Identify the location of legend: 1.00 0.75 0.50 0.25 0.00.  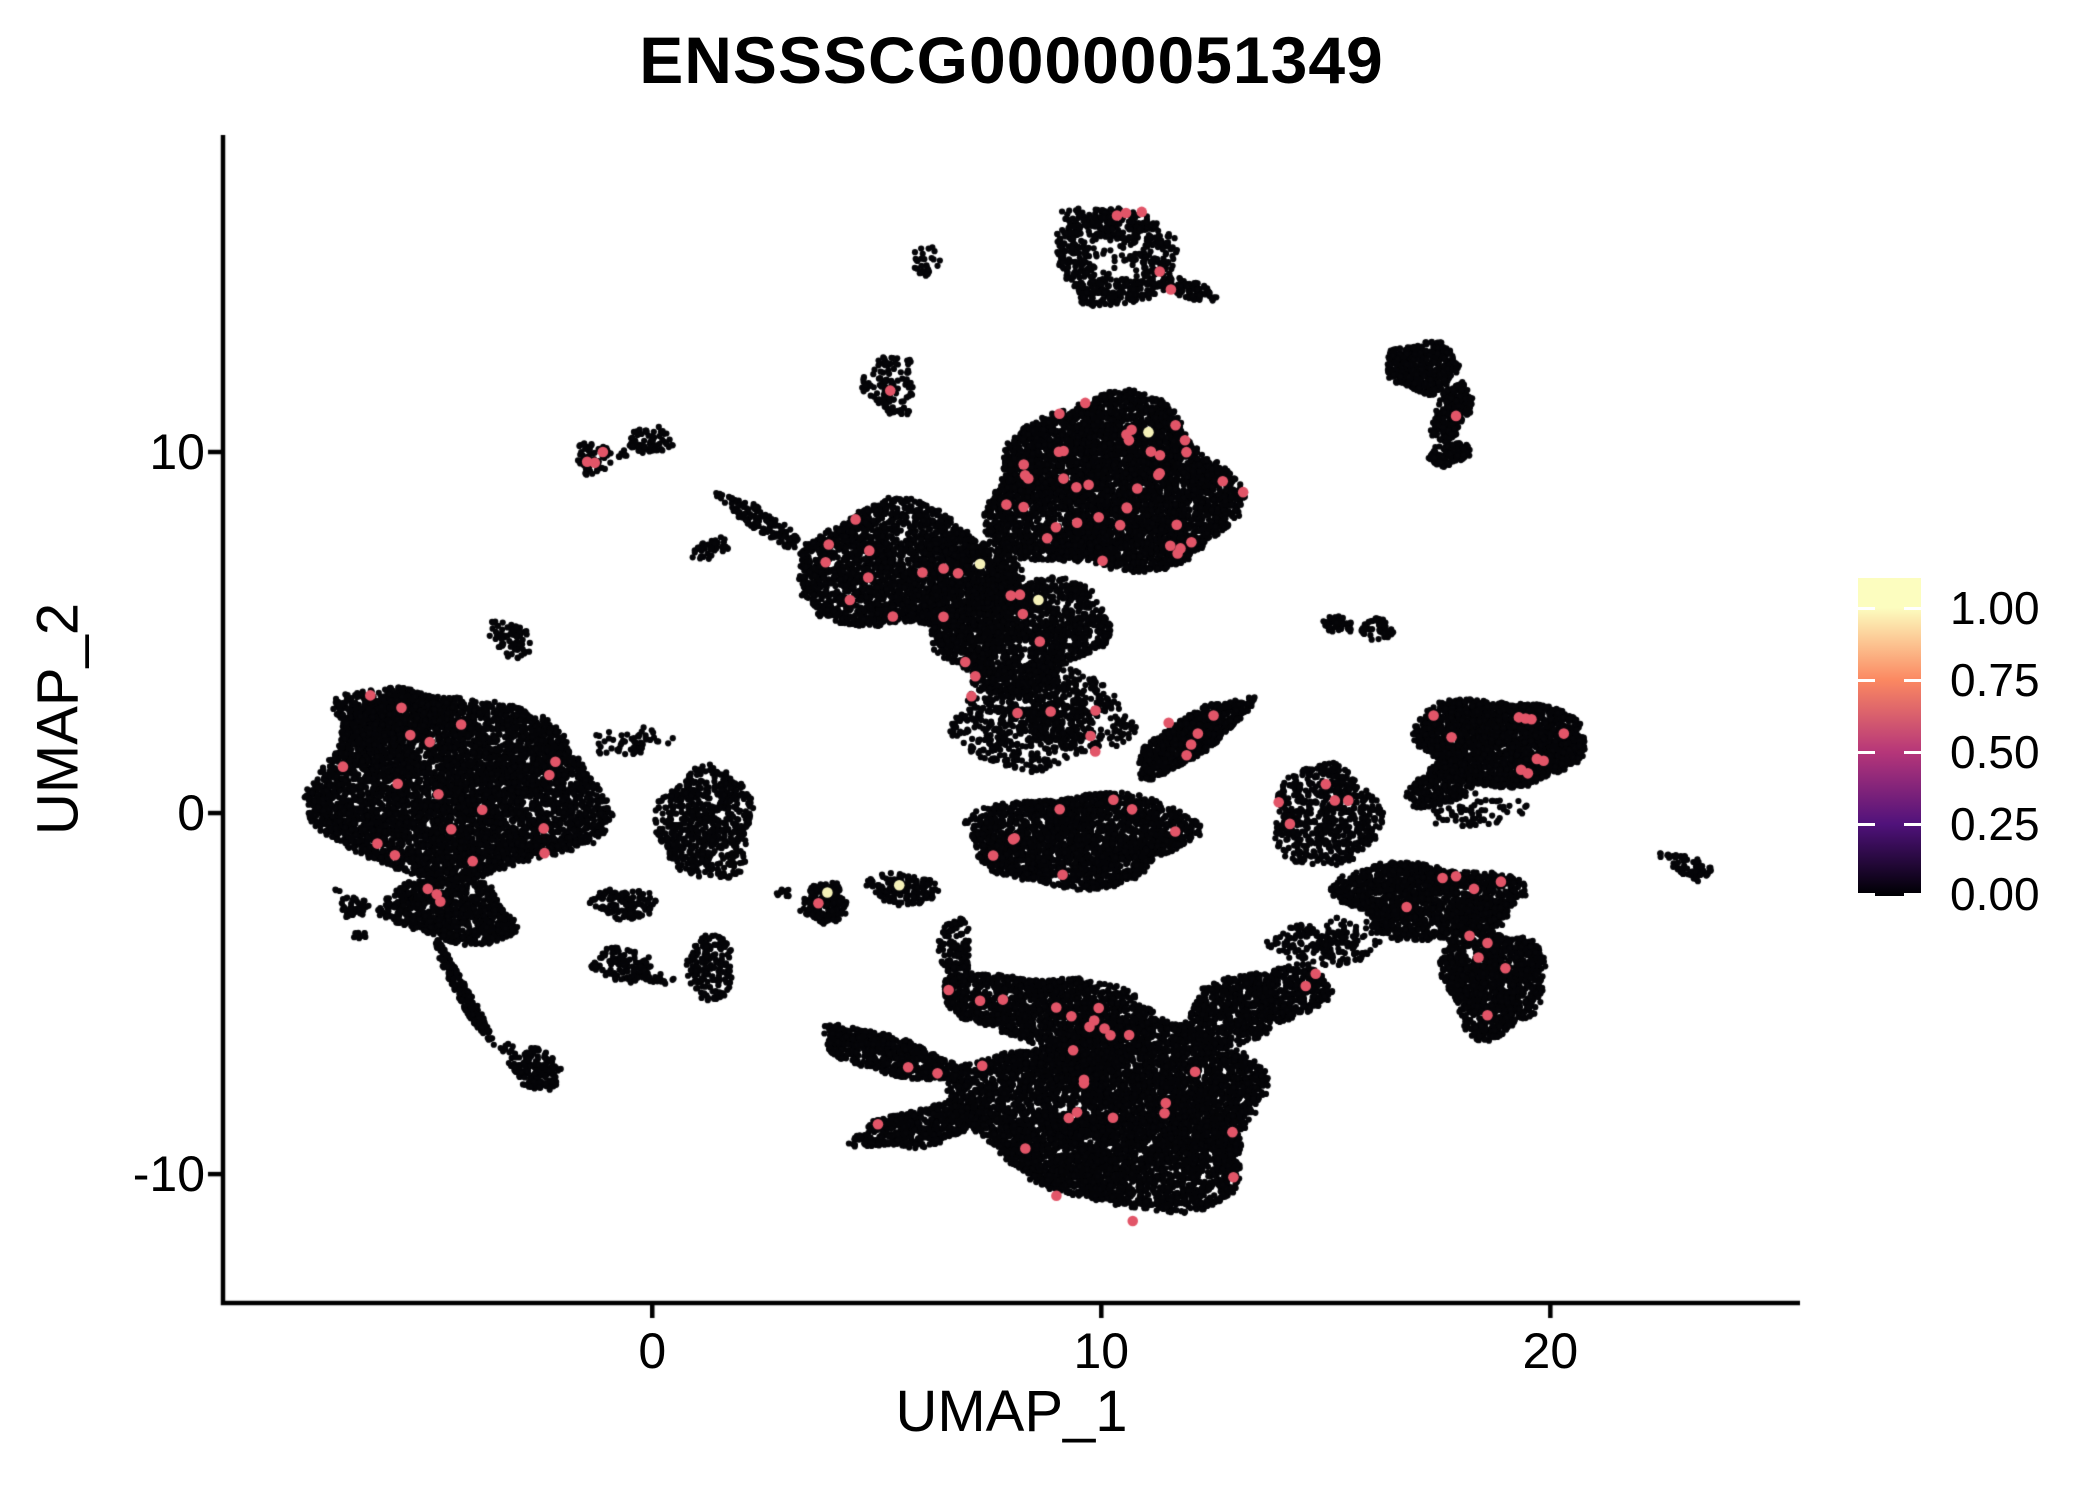
(1979, 749).